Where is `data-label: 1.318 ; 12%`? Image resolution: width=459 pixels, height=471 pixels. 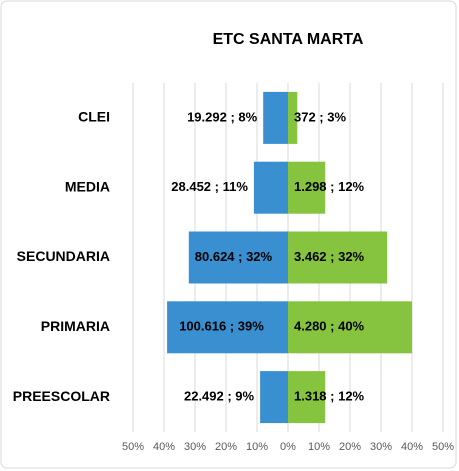 data-label: 1.318 ; 12% is located at coordinates (329, 396).